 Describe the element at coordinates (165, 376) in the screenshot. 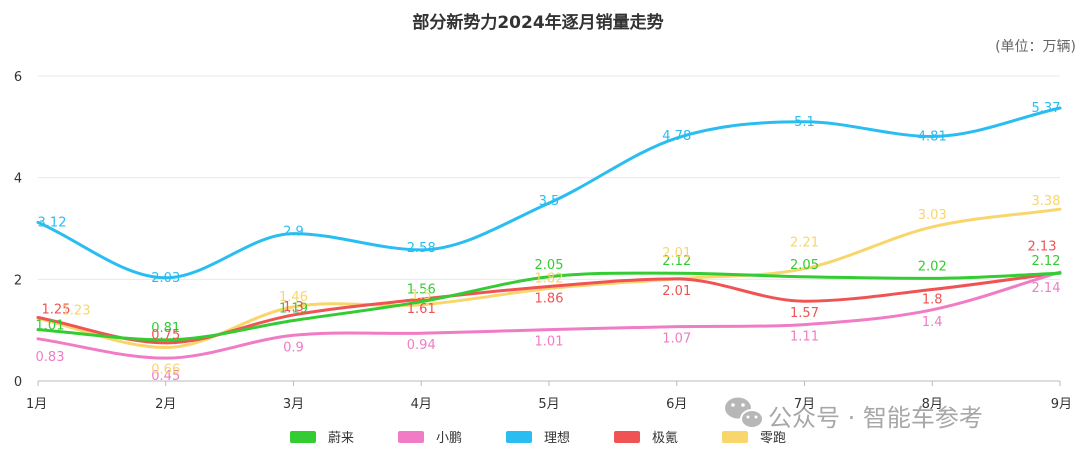

I see `data-label: 0.45` at that location.